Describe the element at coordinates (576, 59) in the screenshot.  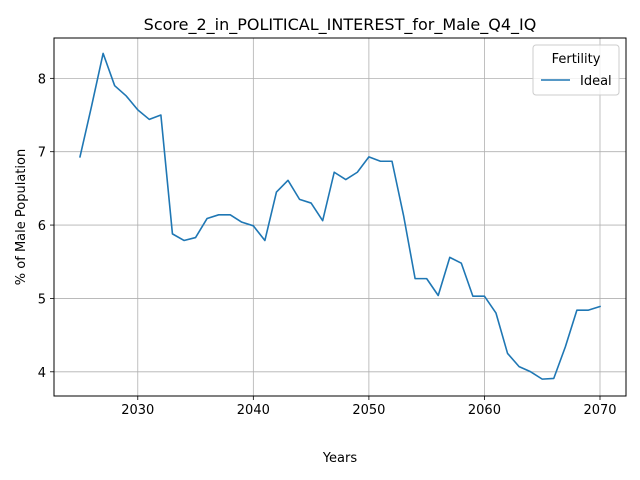
I see `legend-title: Fertility` at that location.